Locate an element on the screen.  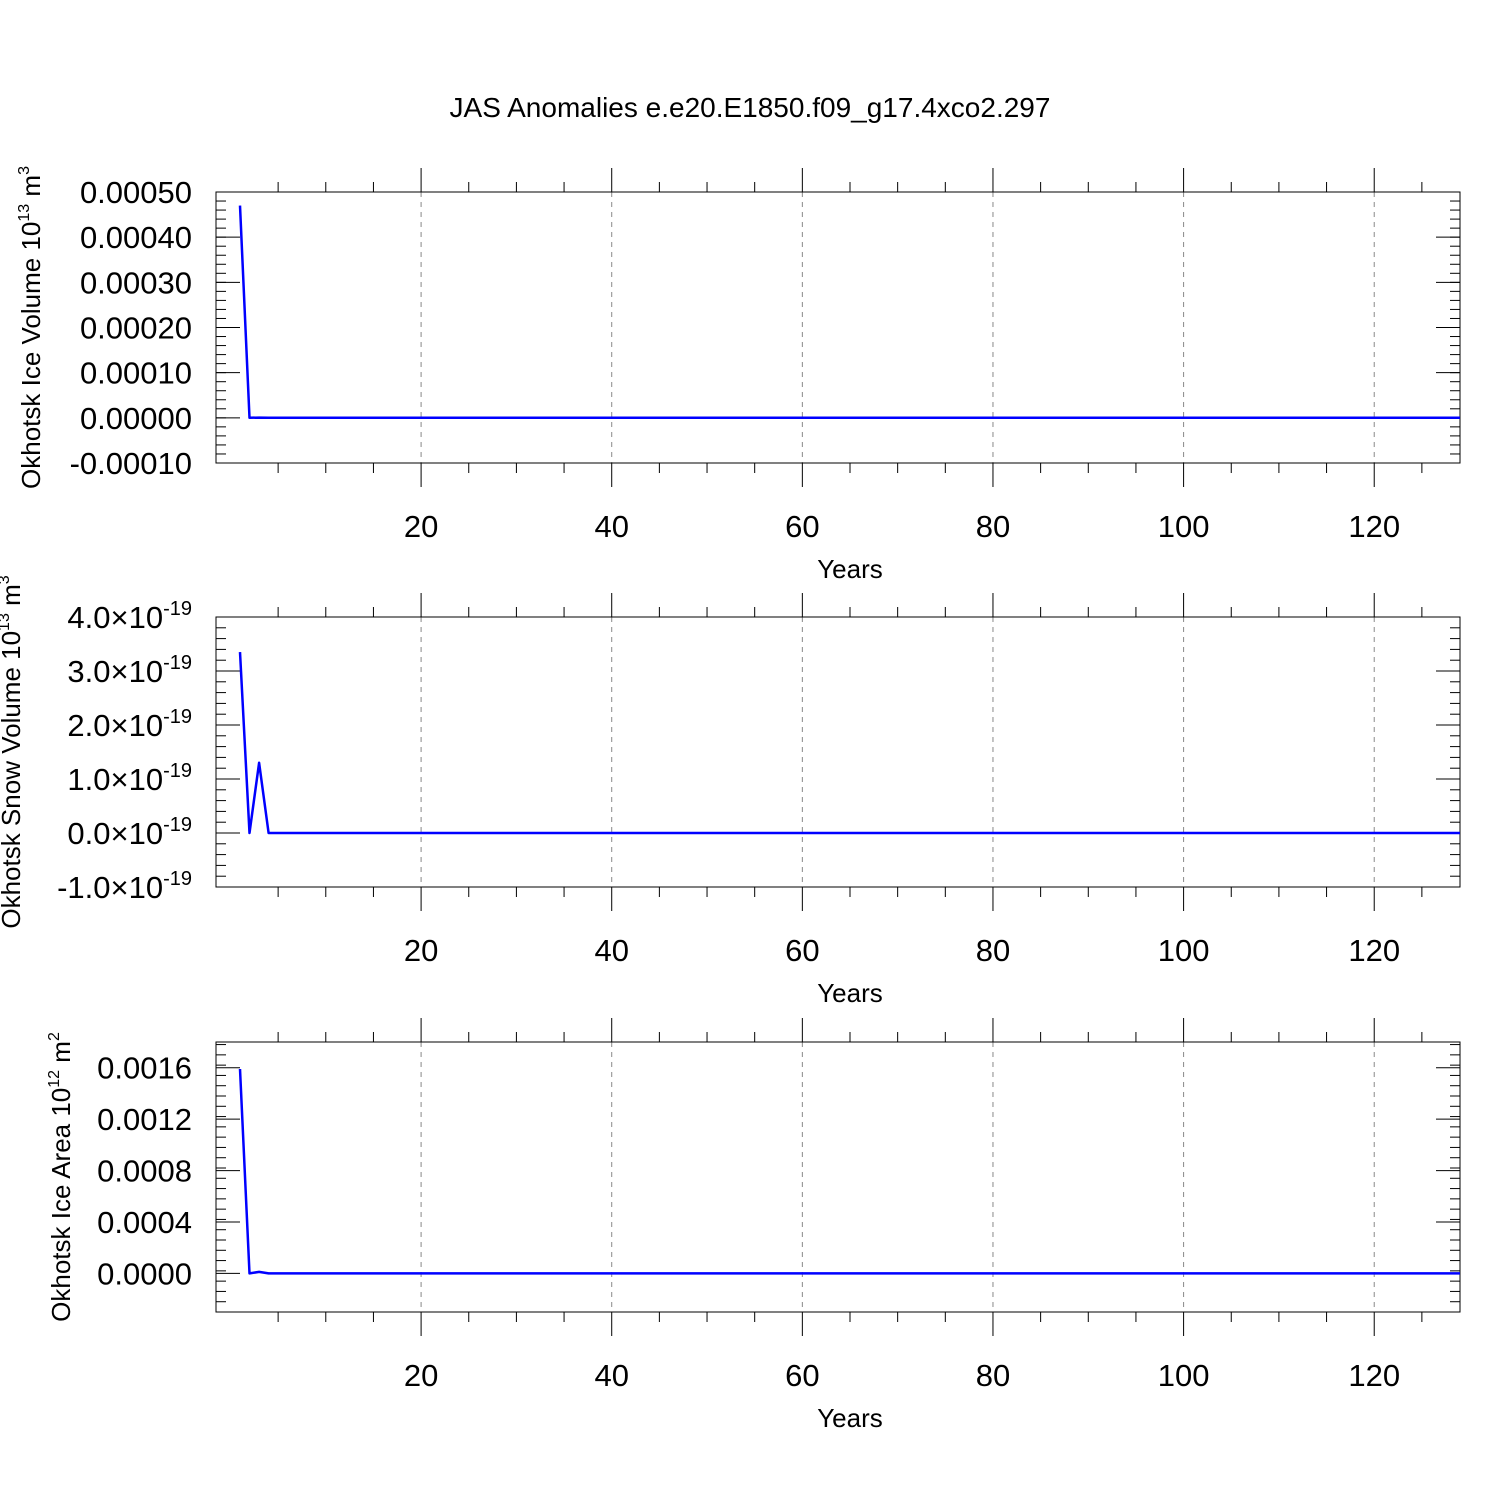
y-tick-label: 0.00000 is located at coordinates (136, 418).